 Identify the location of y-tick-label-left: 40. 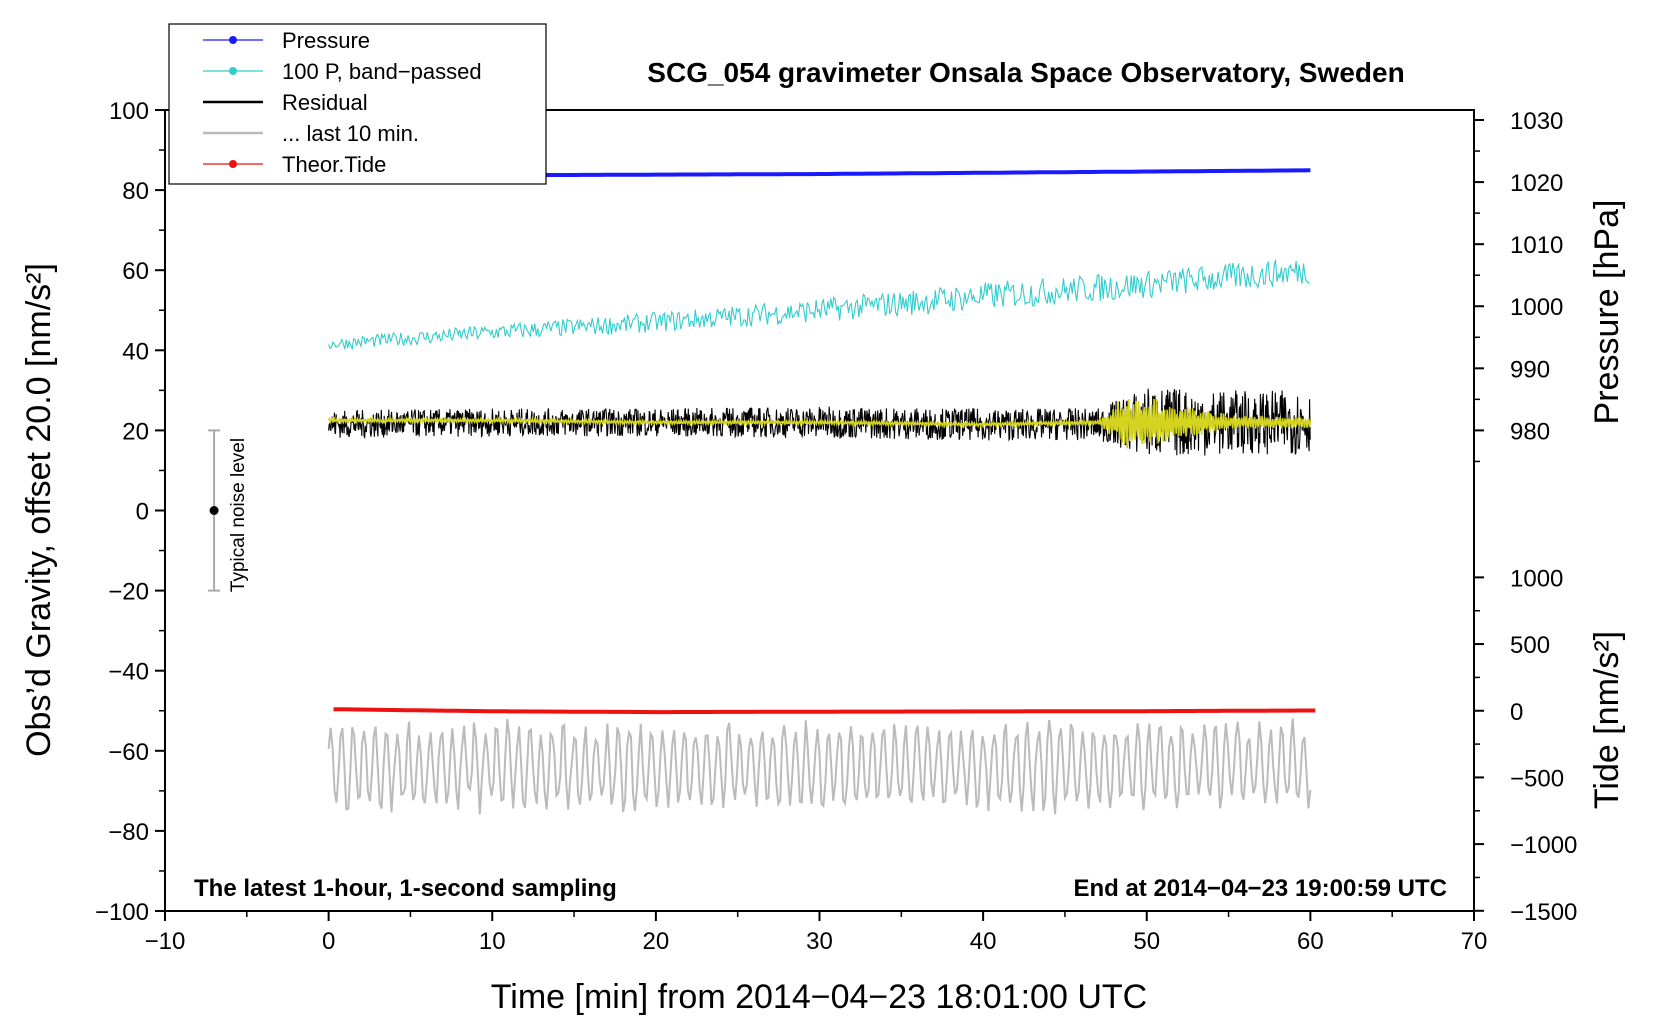
(135, 351).